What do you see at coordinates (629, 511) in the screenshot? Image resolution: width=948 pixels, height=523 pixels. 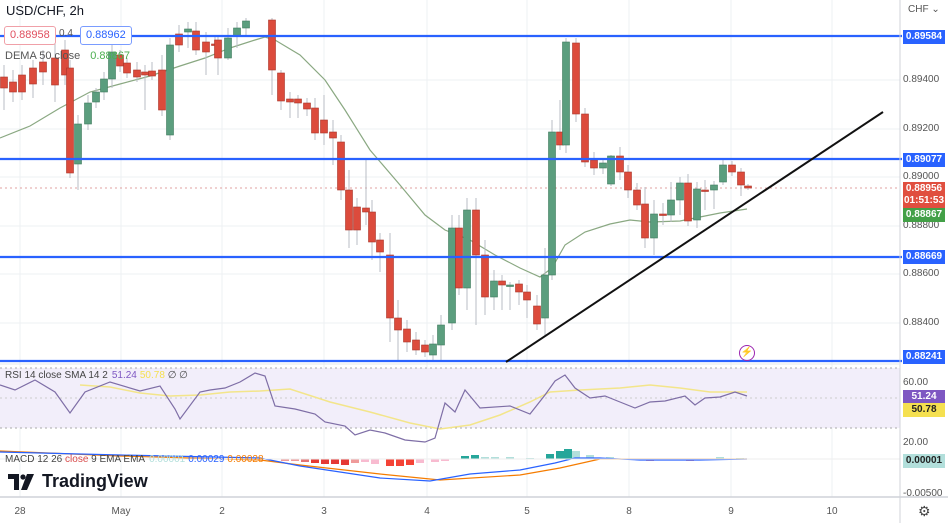 I see `time-axis-label: 8` at bounding box center [629, 511].